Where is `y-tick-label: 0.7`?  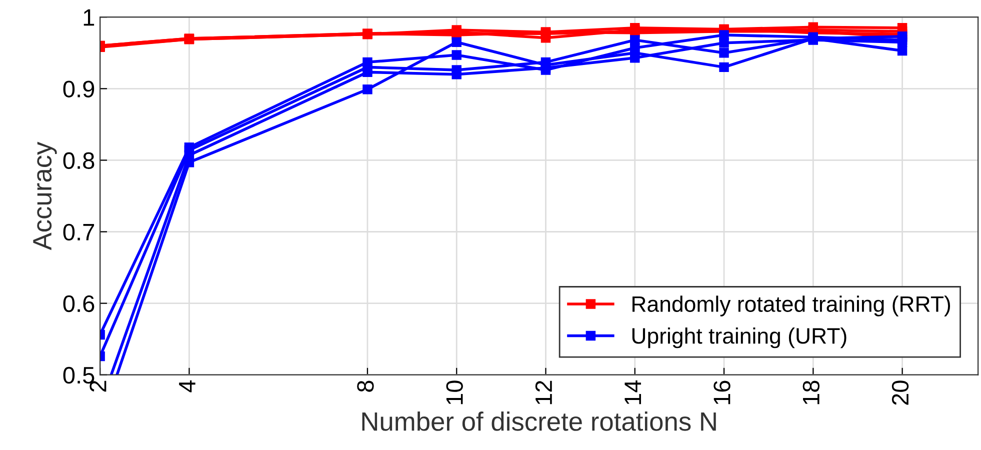
y-tick-label: 0.7 is located at coordinates (78, 232).